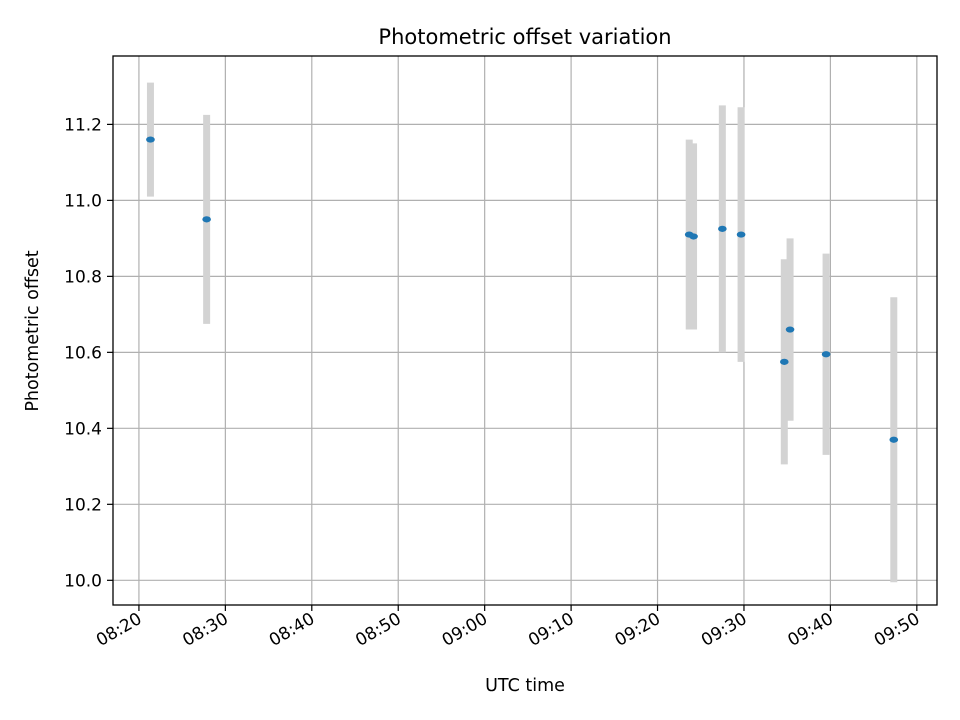 The height and width of the screenshot is (720, 960). What do you see at coordinates (83, 429) in the screenshot?
I see `y-tick-label: 10.4` at bounding box center [83, 429].